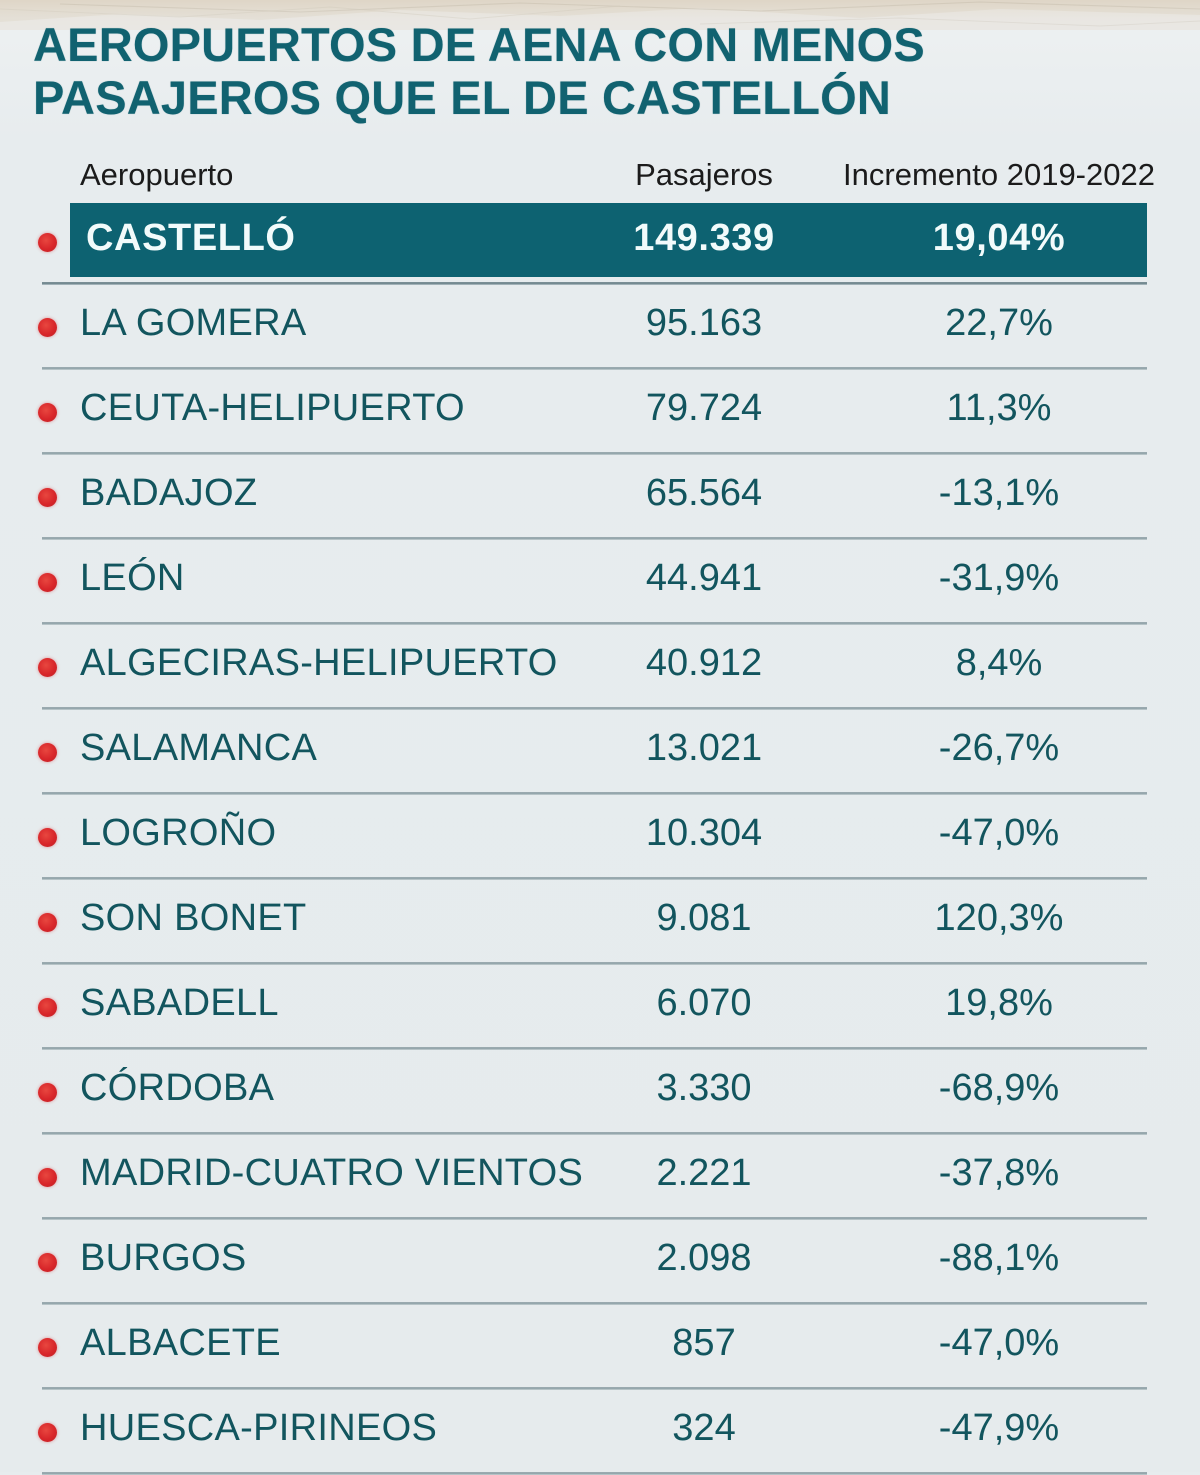 This screenshot has width=1200, height=1475. What do you see at coordinates (163, 1258) in the screenshot?
I see `cell-airport-name: BURGOS` at bounding box center [163, 1258].